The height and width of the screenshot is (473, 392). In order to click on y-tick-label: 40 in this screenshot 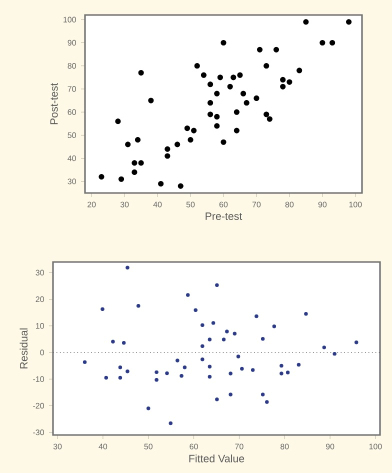, I will do `click(72, 158)`.